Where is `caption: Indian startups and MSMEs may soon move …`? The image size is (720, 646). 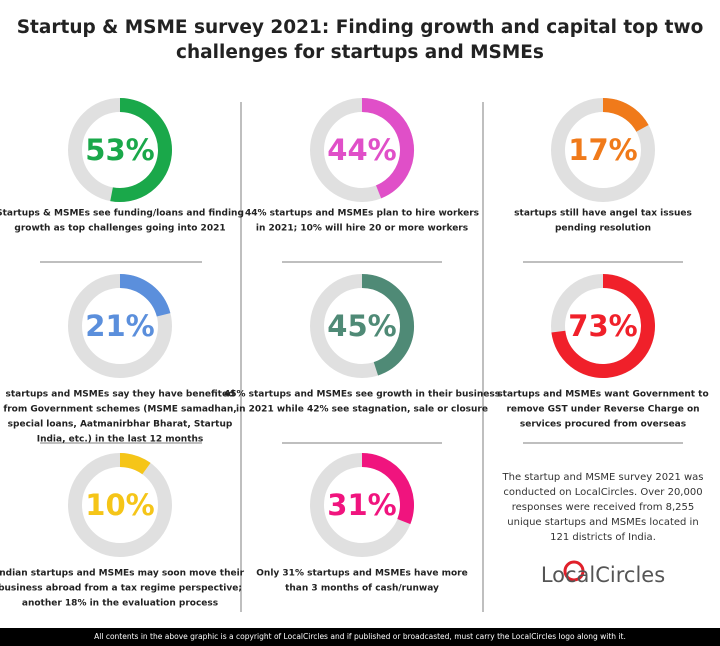 caption: Indian startups and MSMEs may soon move … is located at coordinates (122, 574).